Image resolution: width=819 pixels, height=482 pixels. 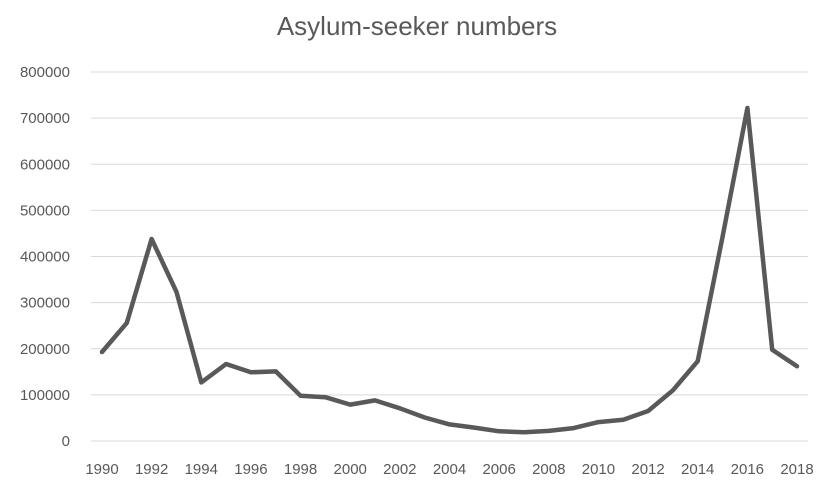 What do you see at coordinates (399, 469) in the screenshot?
I see `x-tick-label: 2002` at bounding box center [399, 469].